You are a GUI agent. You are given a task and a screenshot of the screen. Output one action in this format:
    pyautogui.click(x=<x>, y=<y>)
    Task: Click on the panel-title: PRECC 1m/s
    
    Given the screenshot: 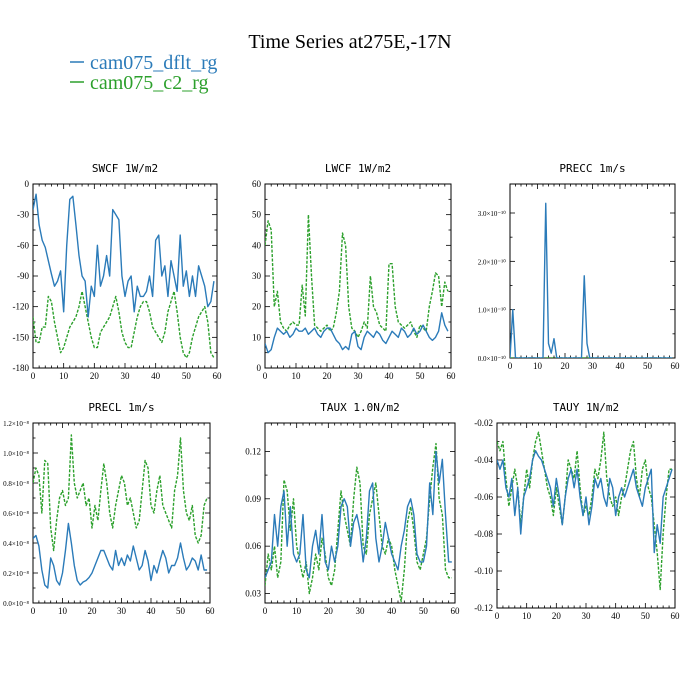 What is the action you would take?
    pyautogui.click(x=592, y=168)
    